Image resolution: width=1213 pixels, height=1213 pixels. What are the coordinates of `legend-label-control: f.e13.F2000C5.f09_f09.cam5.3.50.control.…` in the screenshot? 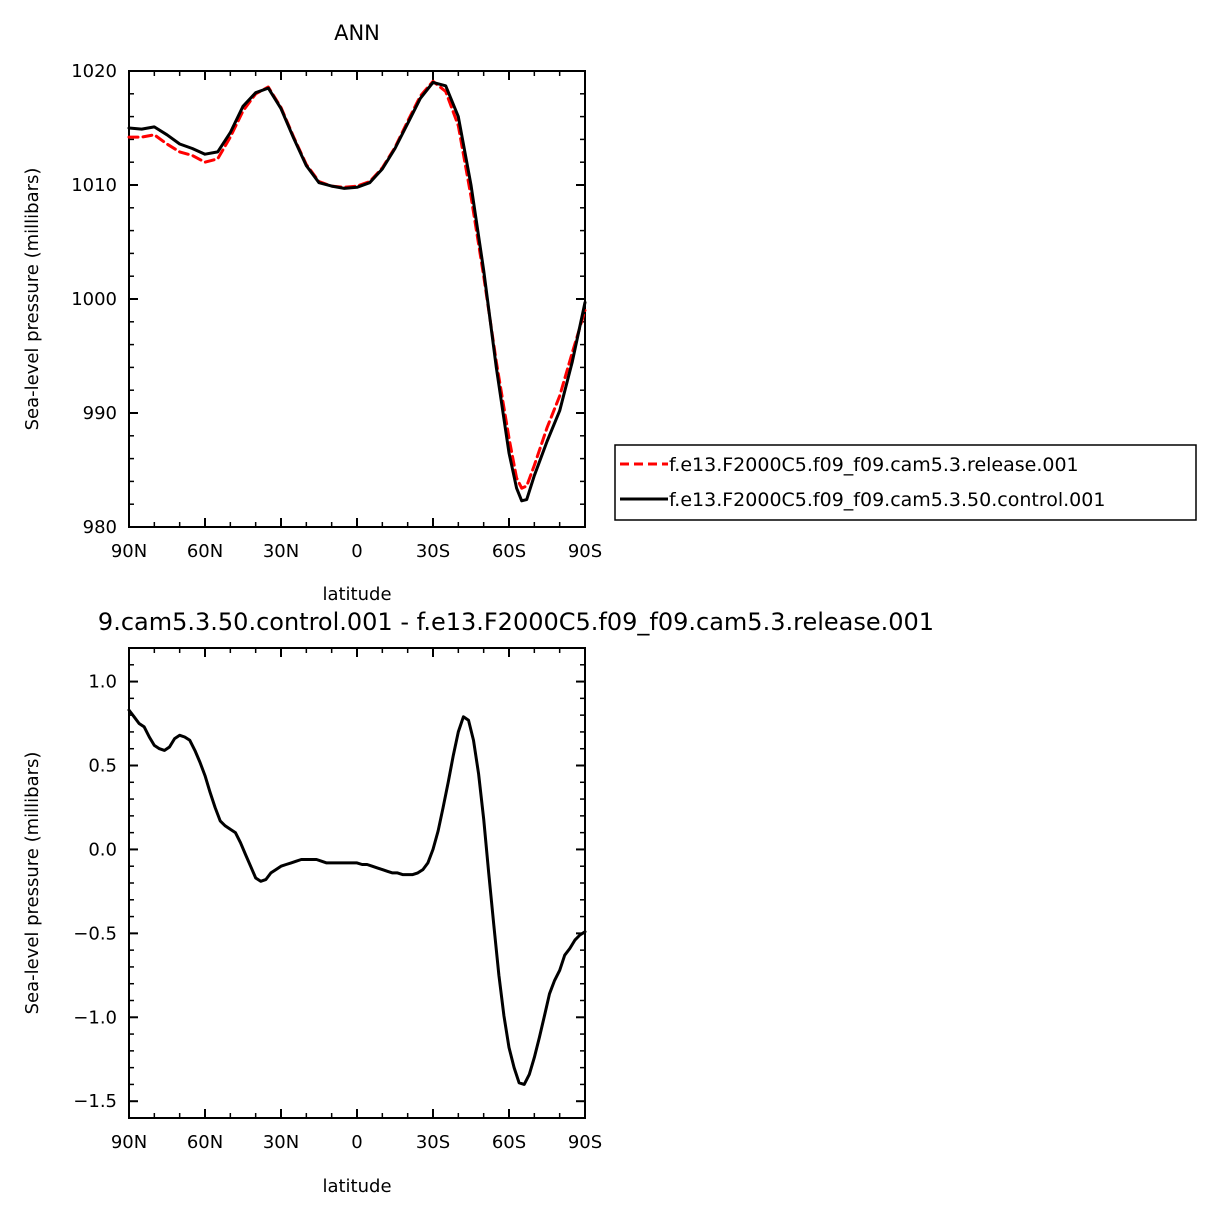 It's located at (887, 500).